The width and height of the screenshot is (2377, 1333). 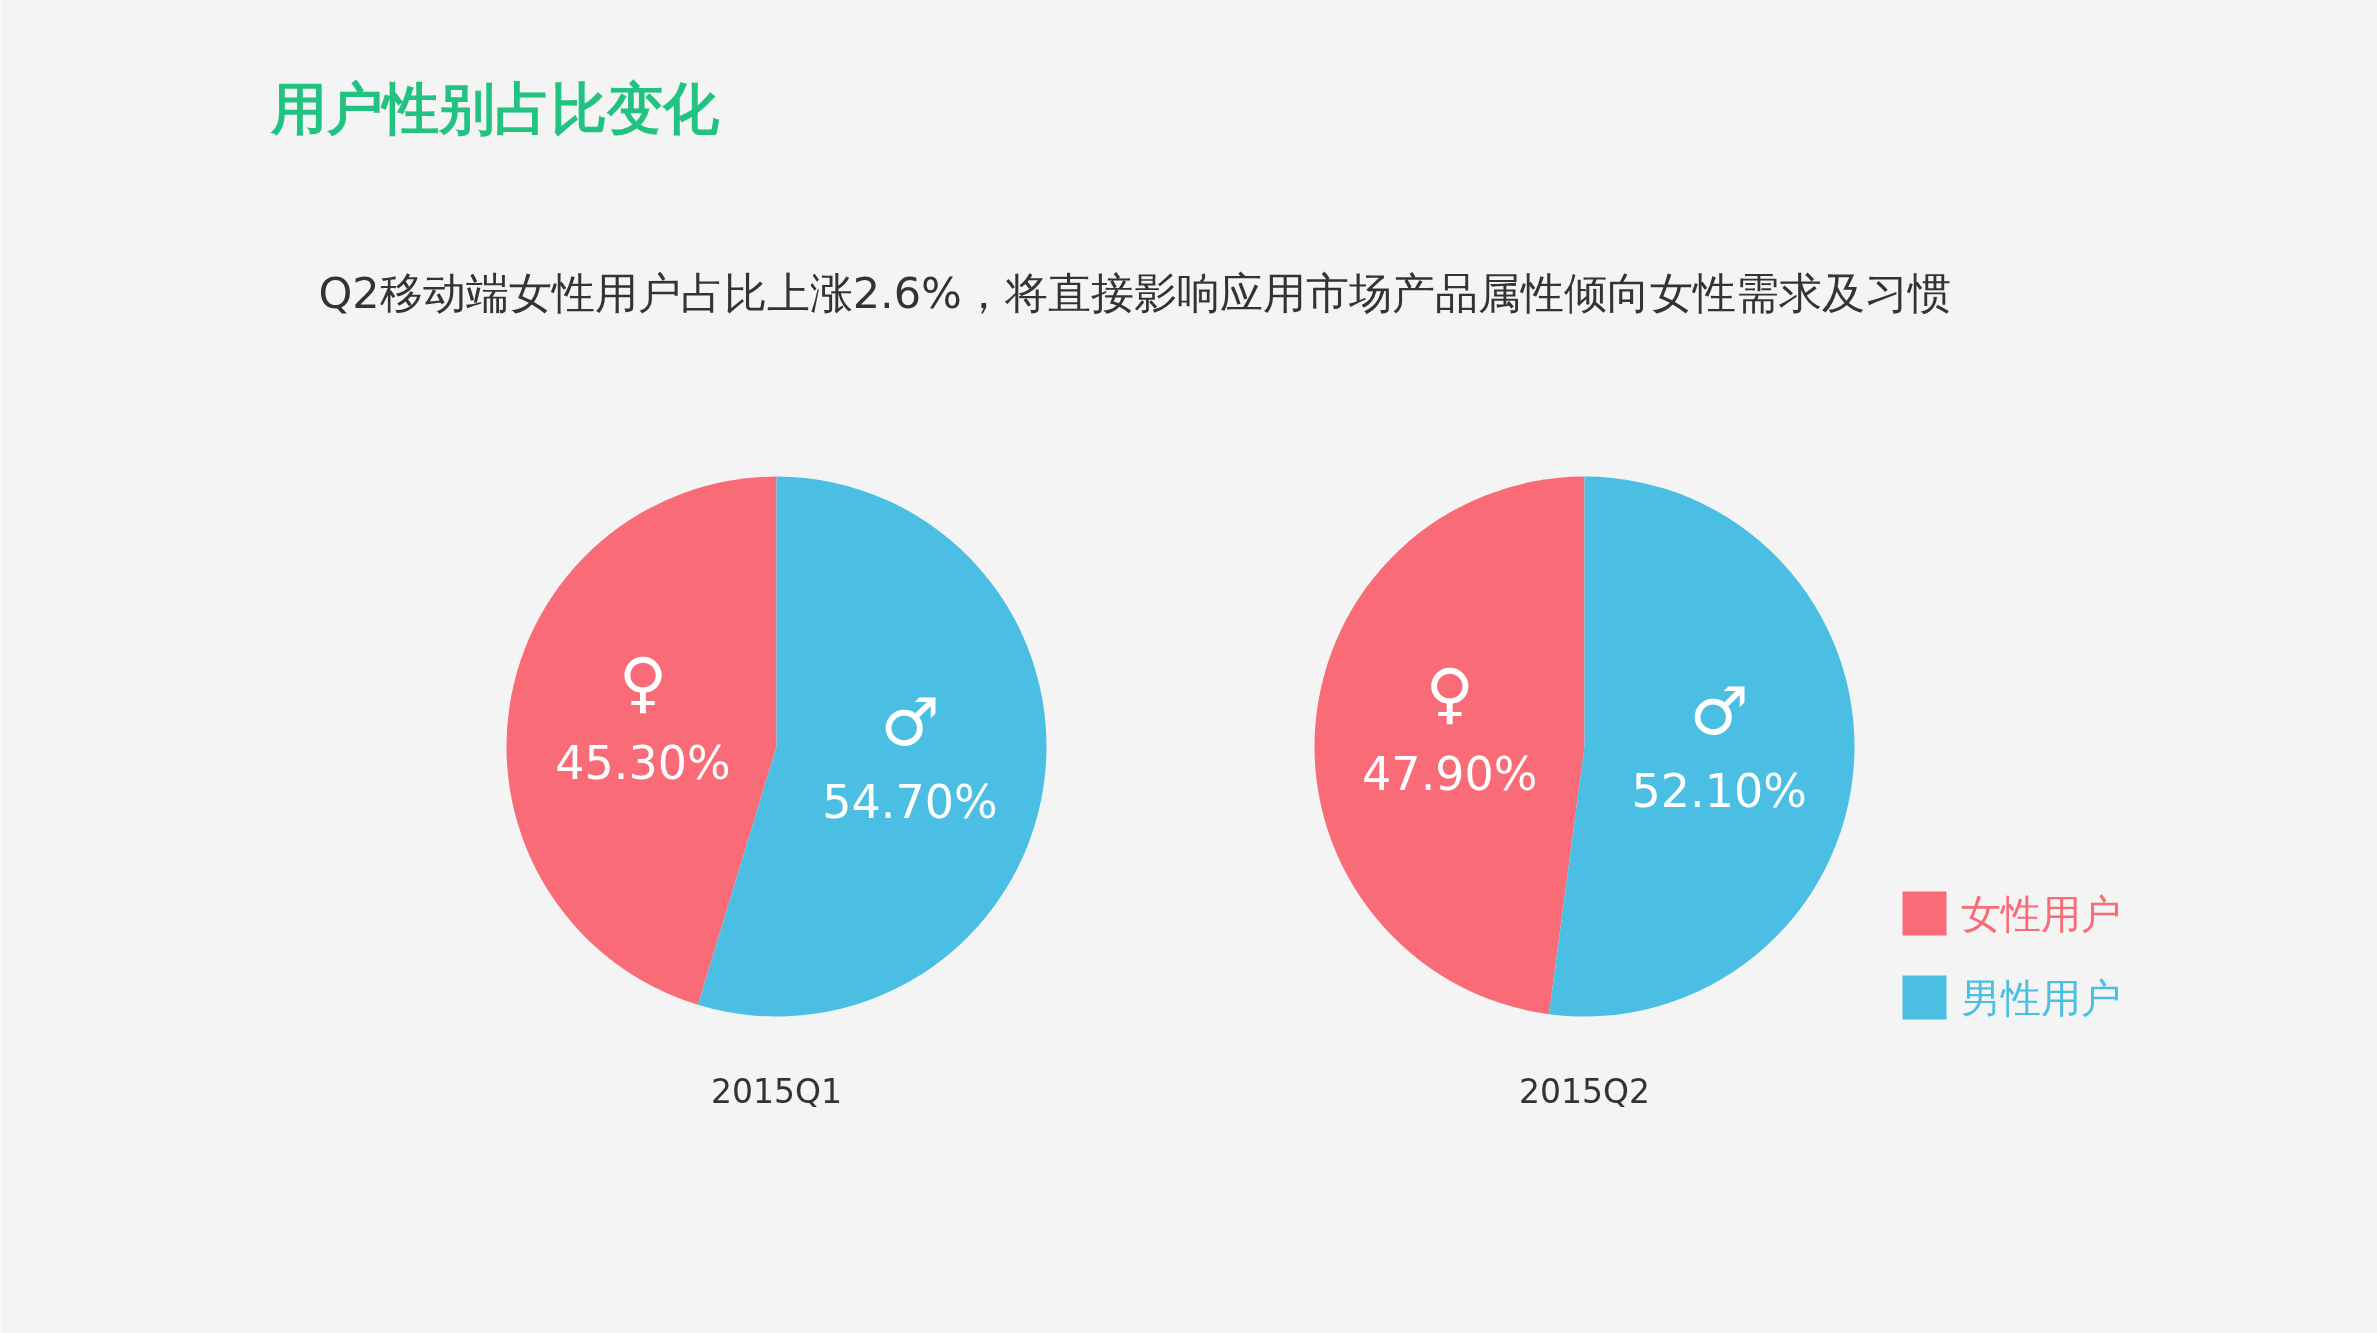 I want to click on chart-title: 用户性别占比变化, so click(x=494, y=108).